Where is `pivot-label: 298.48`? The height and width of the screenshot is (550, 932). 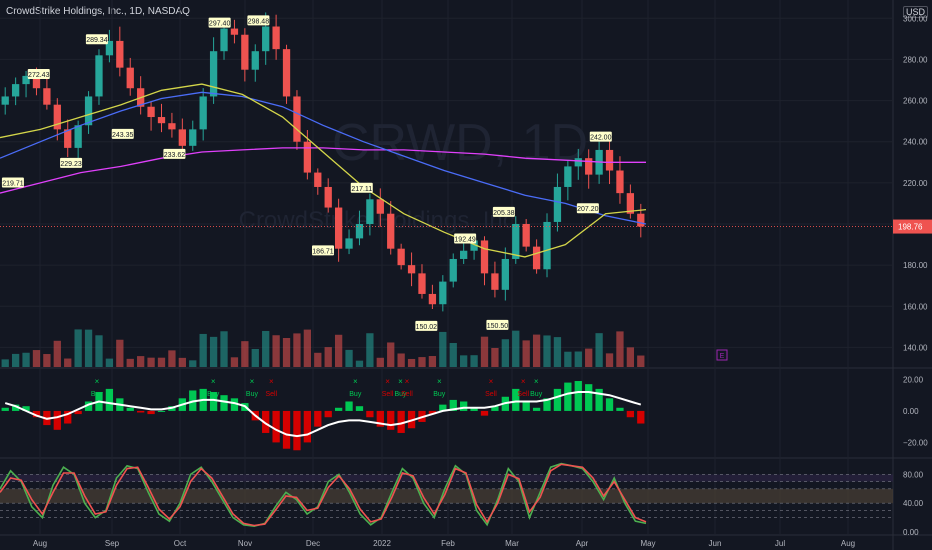 pivot-label: 298.48 is located at coordinates (259, 21).